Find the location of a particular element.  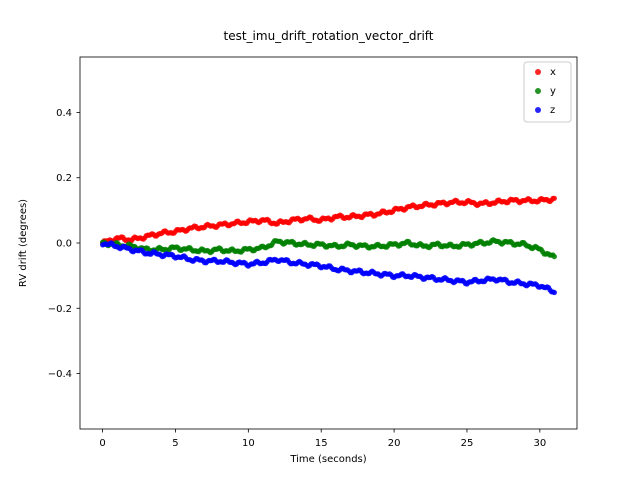

legend: xyz is located at coordinates (547, 92).